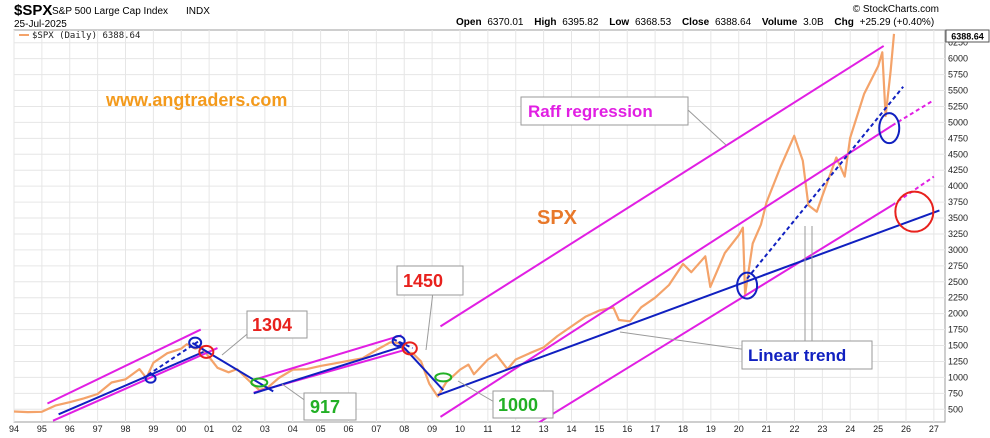 This screenshot has width=990, height=438. Describe the element at coordinates (505, 22) in the screenshot. I see `open-value: 6370.01` at that location.